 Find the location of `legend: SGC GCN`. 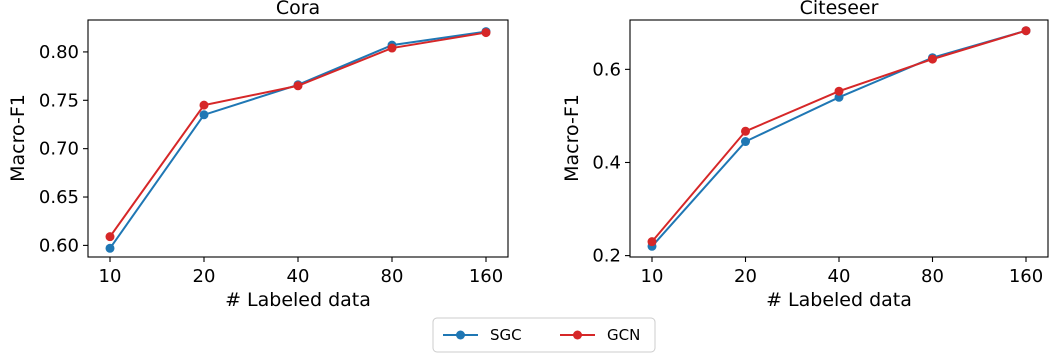

legend: SGC GCN is located at coordinates (544, 335).